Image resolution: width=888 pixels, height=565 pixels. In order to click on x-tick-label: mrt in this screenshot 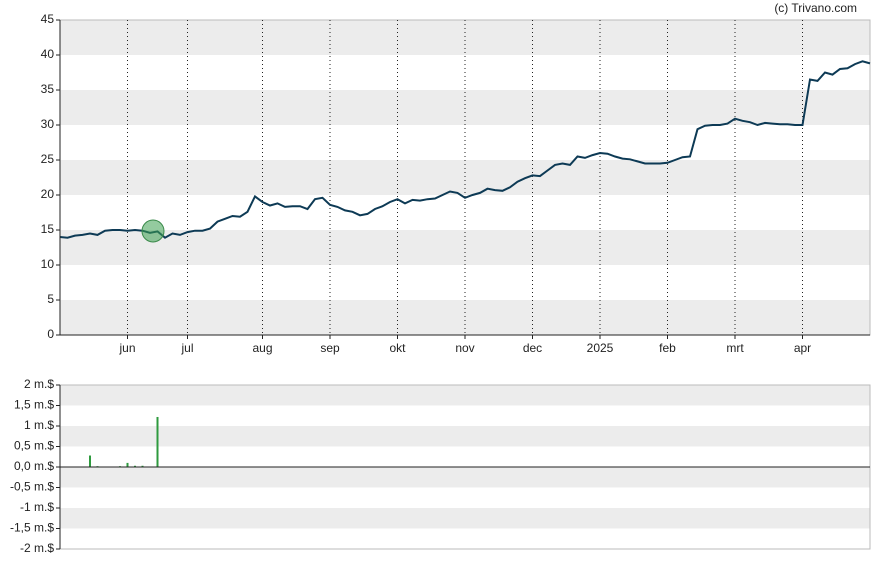, I will do `click(735, 348)`.